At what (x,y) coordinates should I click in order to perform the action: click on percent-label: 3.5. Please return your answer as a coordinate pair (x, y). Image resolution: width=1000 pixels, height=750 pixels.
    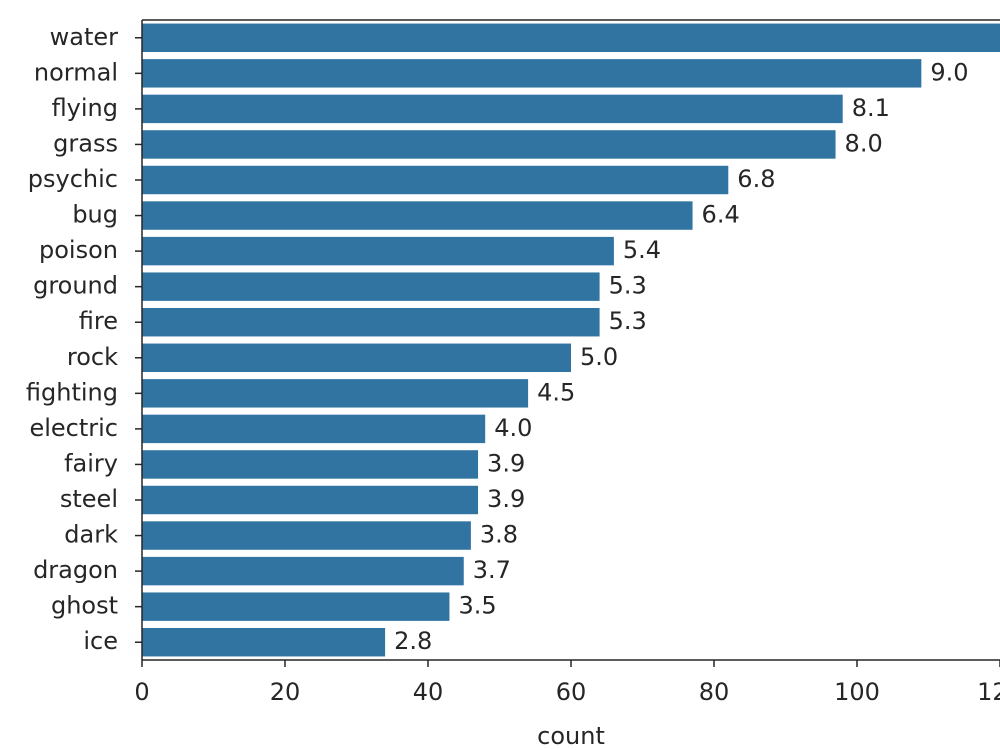
    Looking at the image, I should click on (477, 606).